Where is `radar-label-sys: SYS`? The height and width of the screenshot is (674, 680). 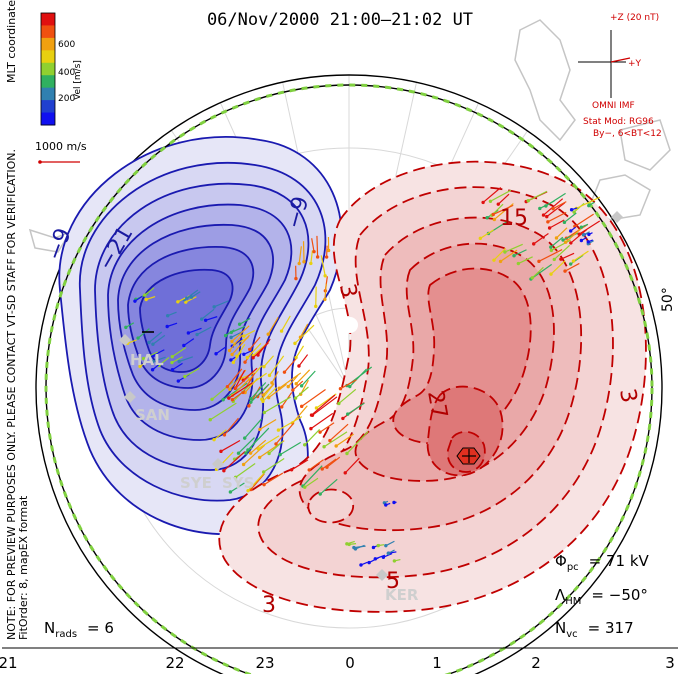 radar-label-sys: SYS is located at coordinates (238, 483).